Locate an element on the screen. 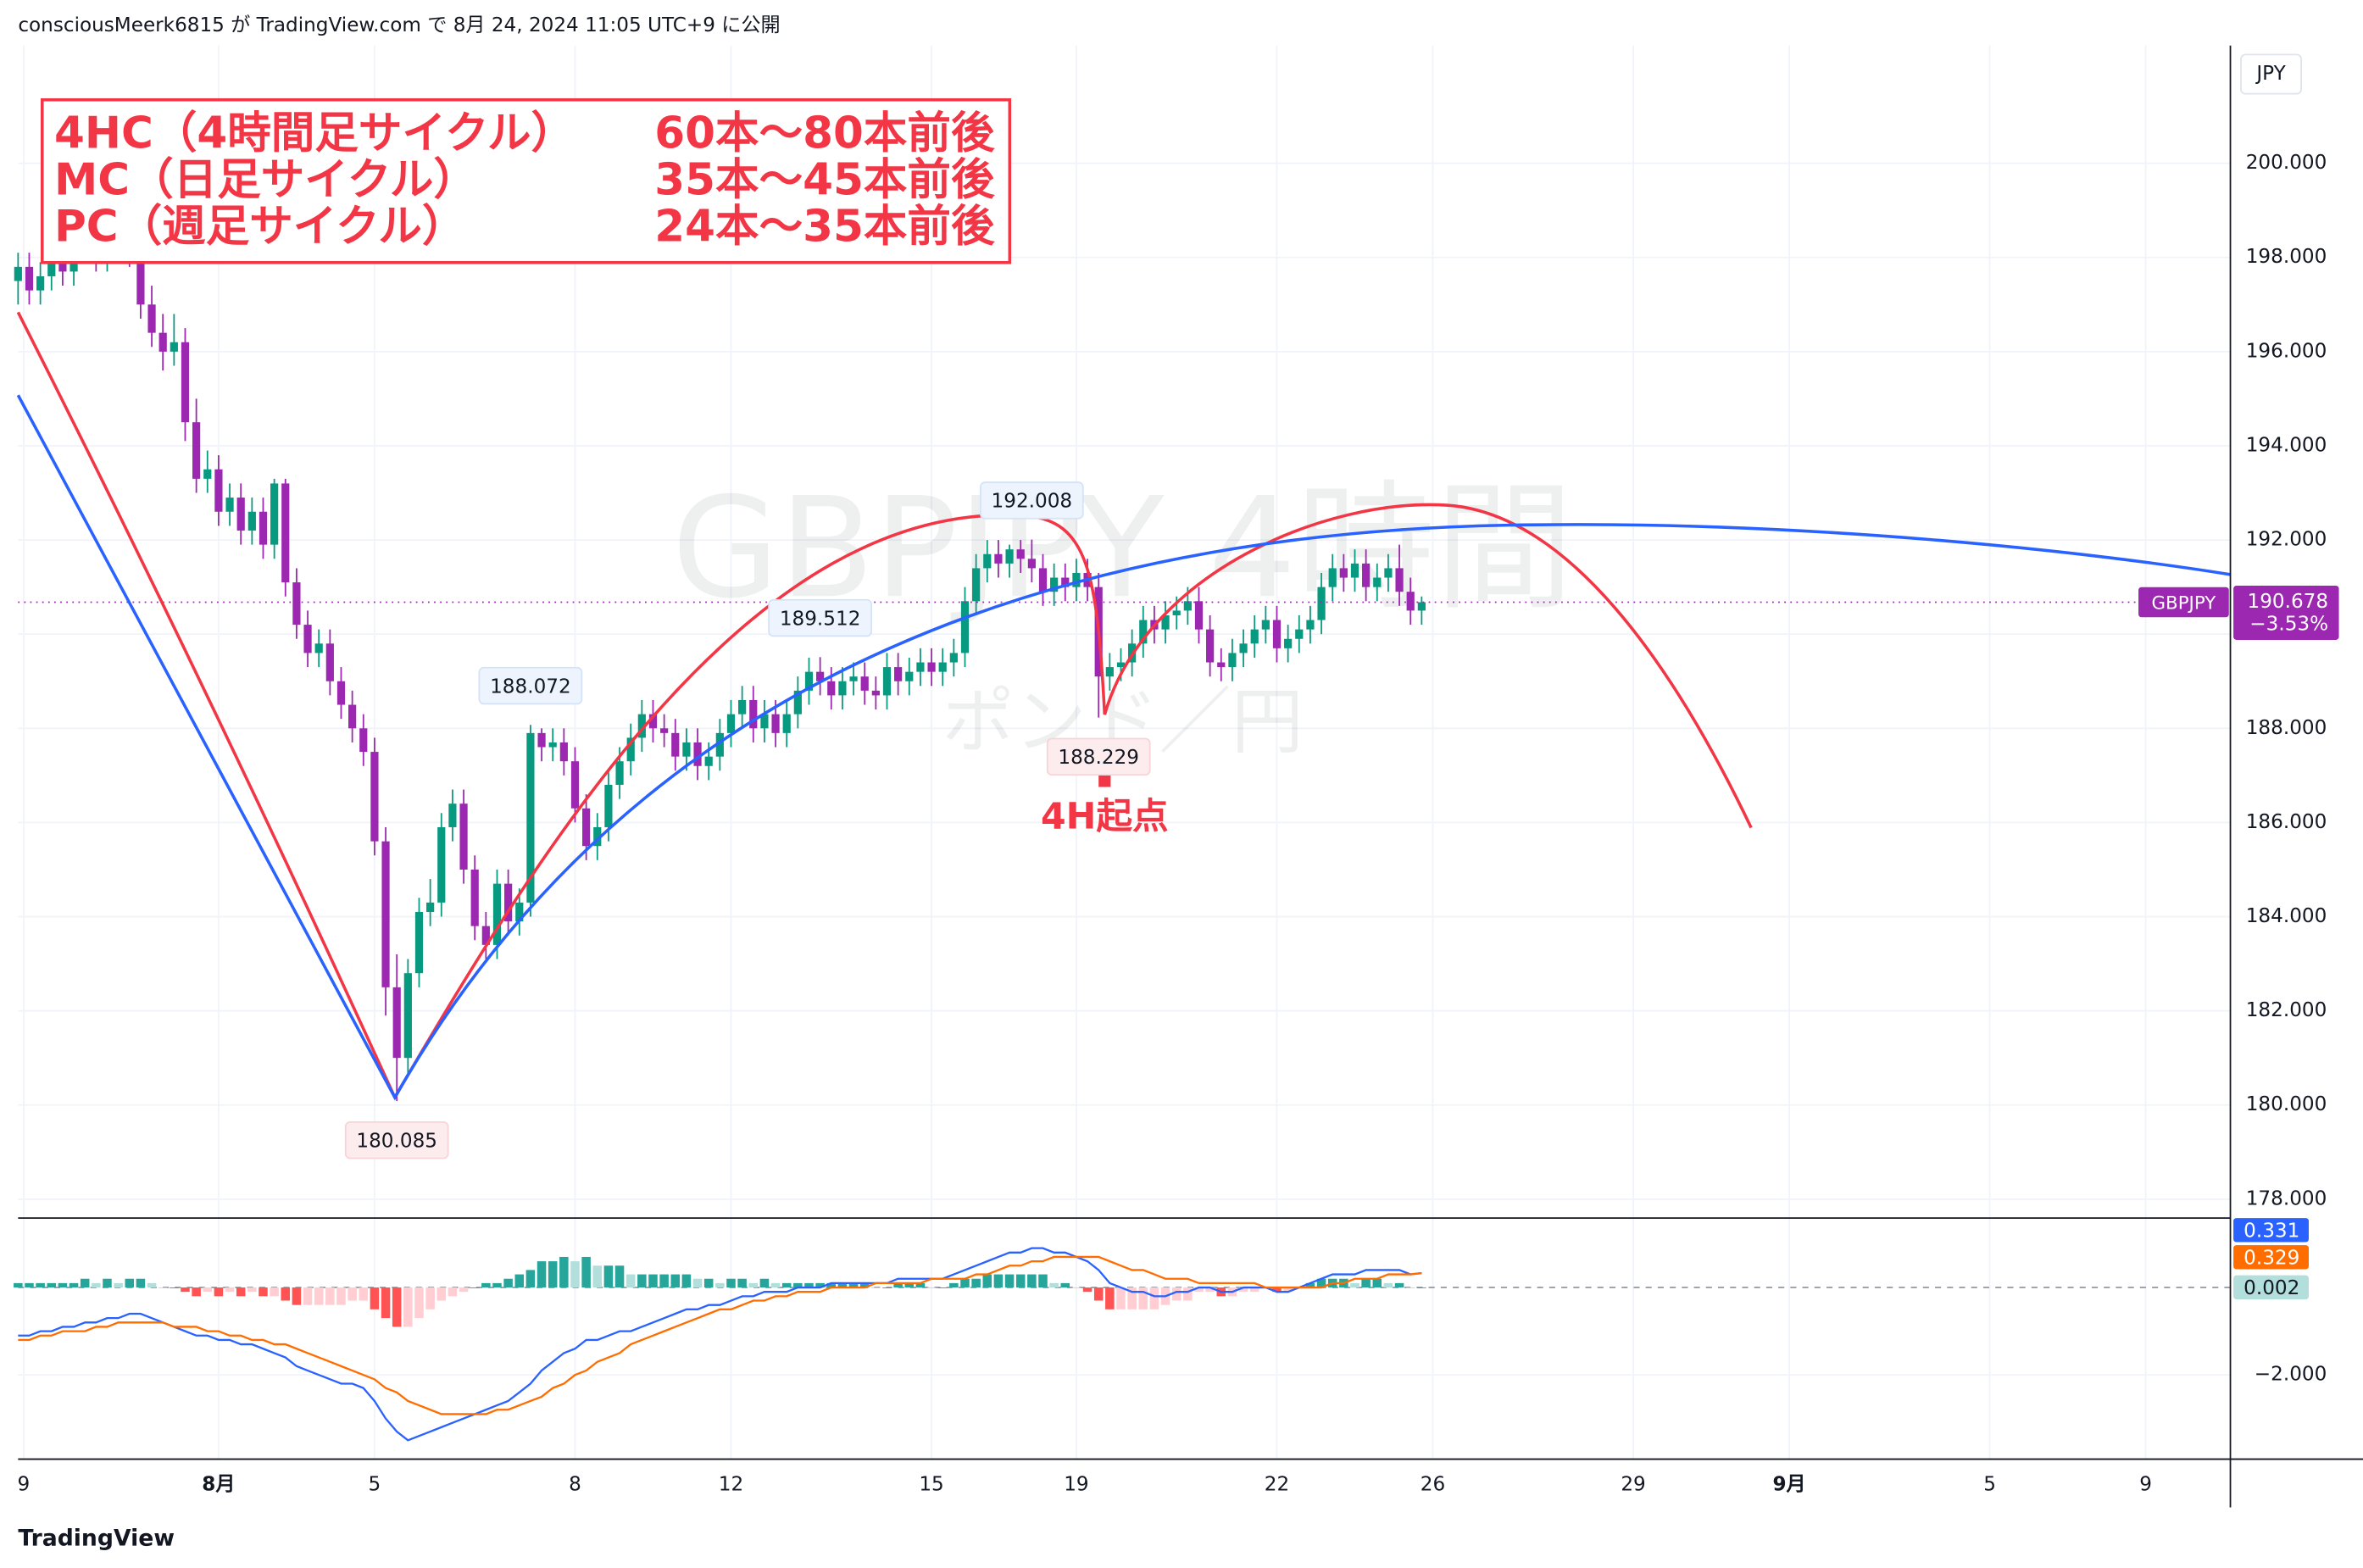 The width and height of the screenshot is (2363, 1568). x-tick-label: 9 is located at coordinates (2145, 1484).